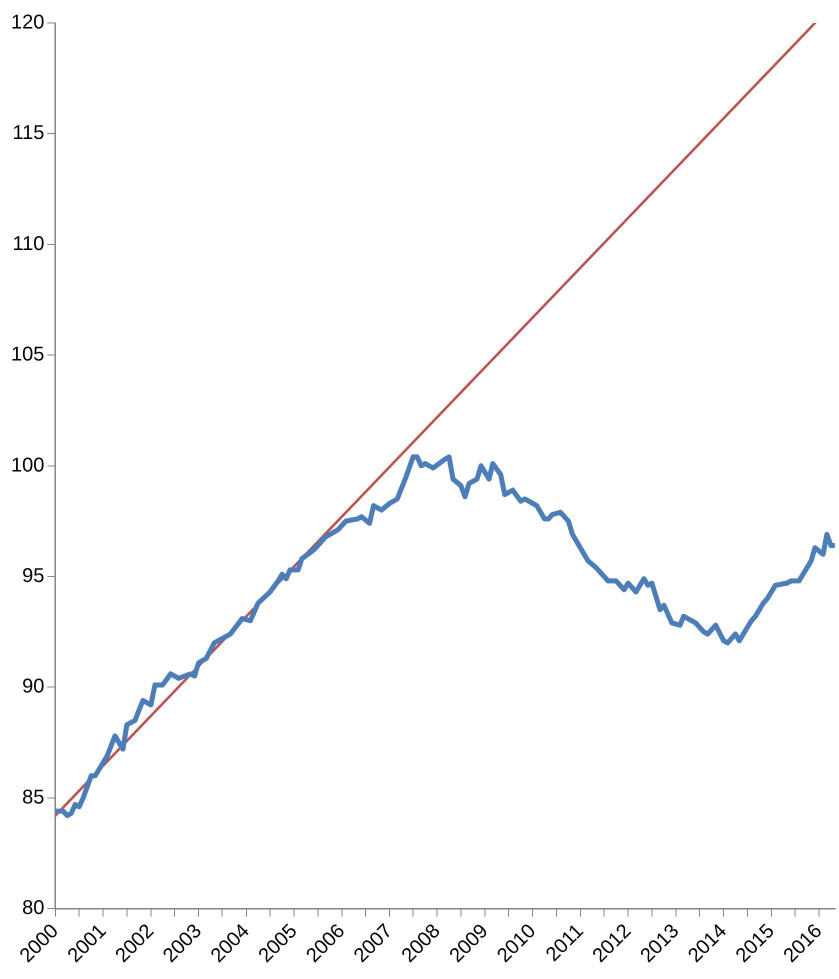 The height and width of the screenshot is (979, 839). I want to click on y-tick-label: 100, so click(27, 465).